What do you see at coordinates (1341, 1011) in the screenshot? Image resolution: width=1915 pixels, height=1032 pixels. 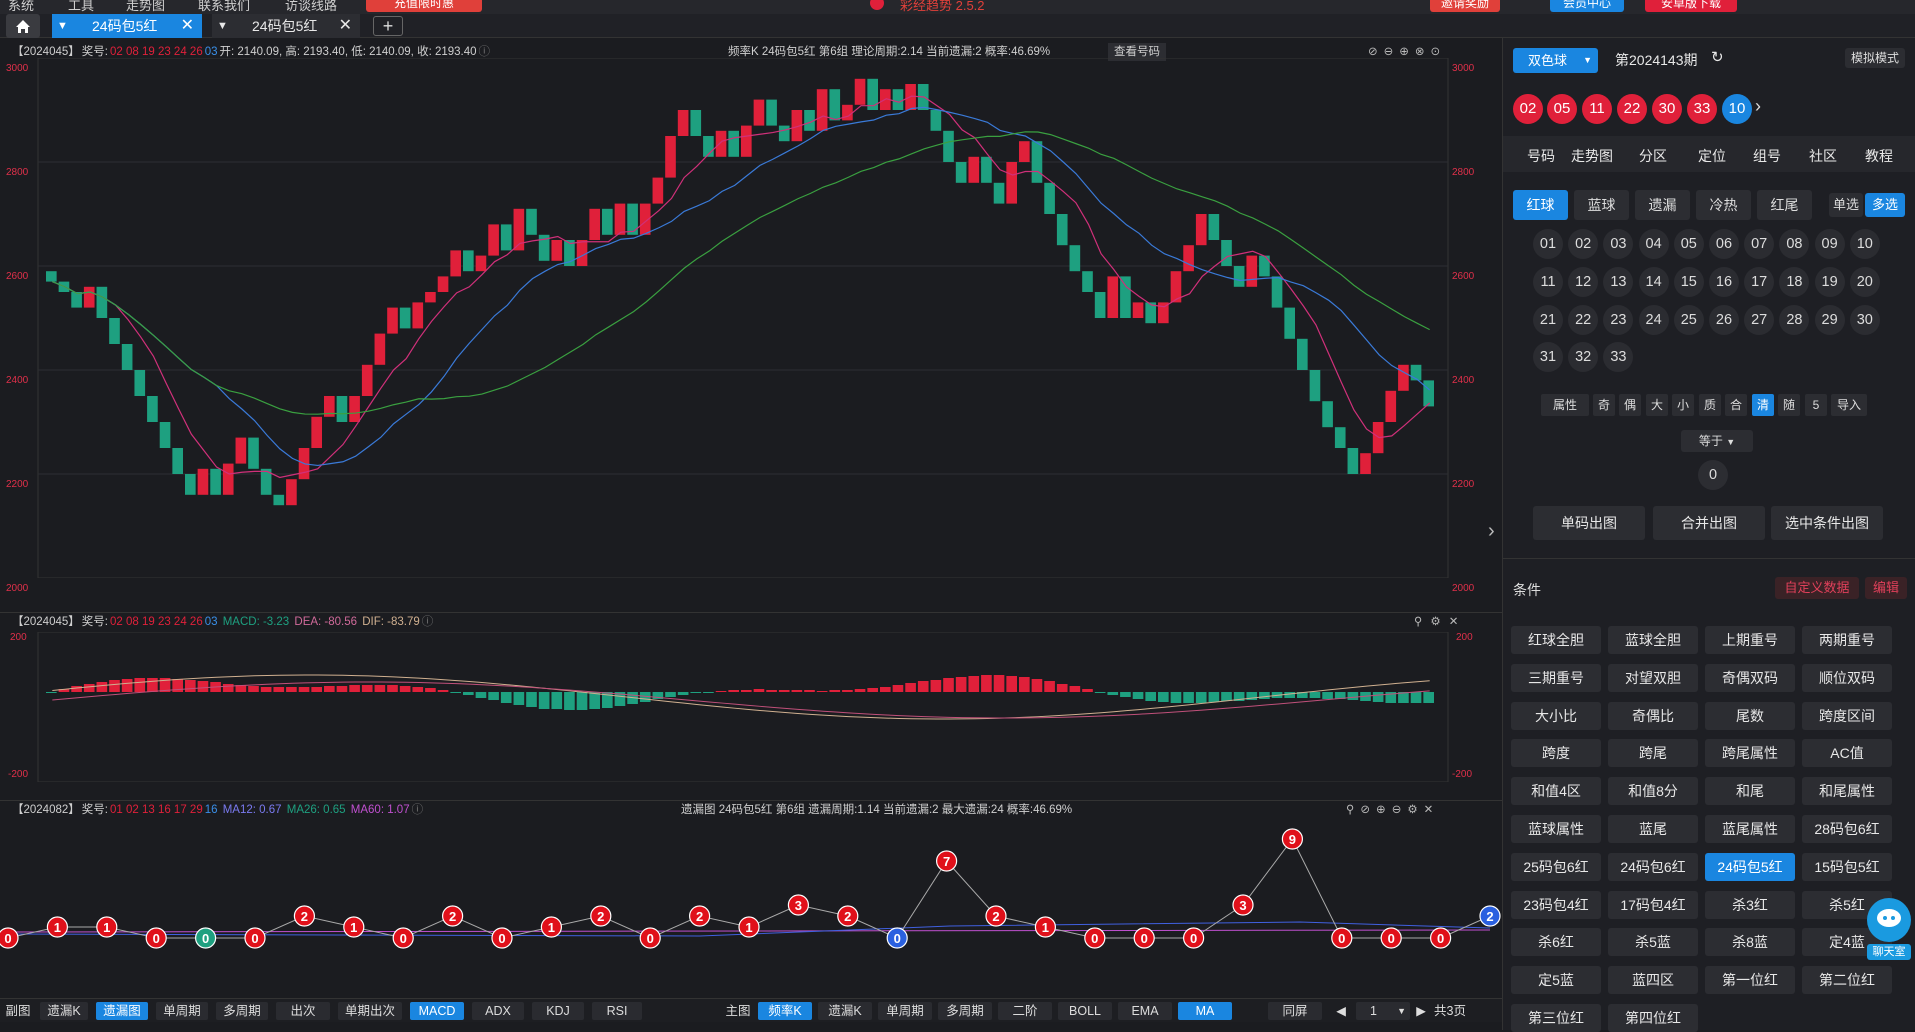 I see `page-prev-icon: ◀` at bounding box center [1341, 1011].